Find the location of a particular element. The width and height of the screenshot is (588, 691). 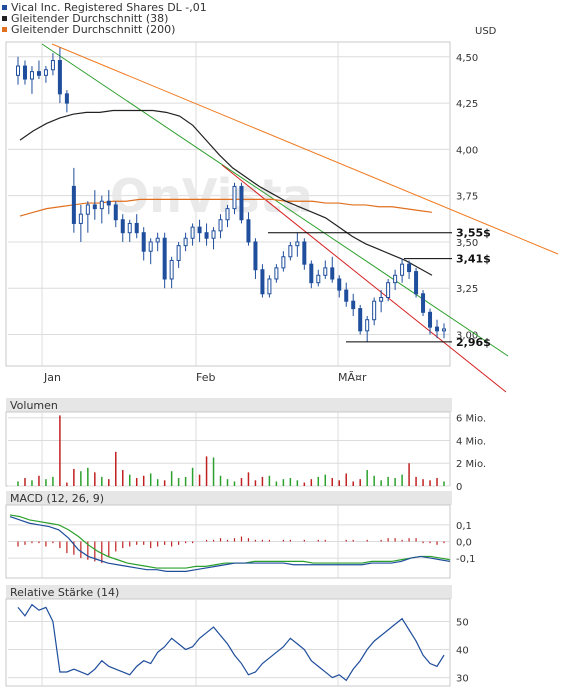

price-tick-label-6: 3,00 is located at coordinates (467, 336).